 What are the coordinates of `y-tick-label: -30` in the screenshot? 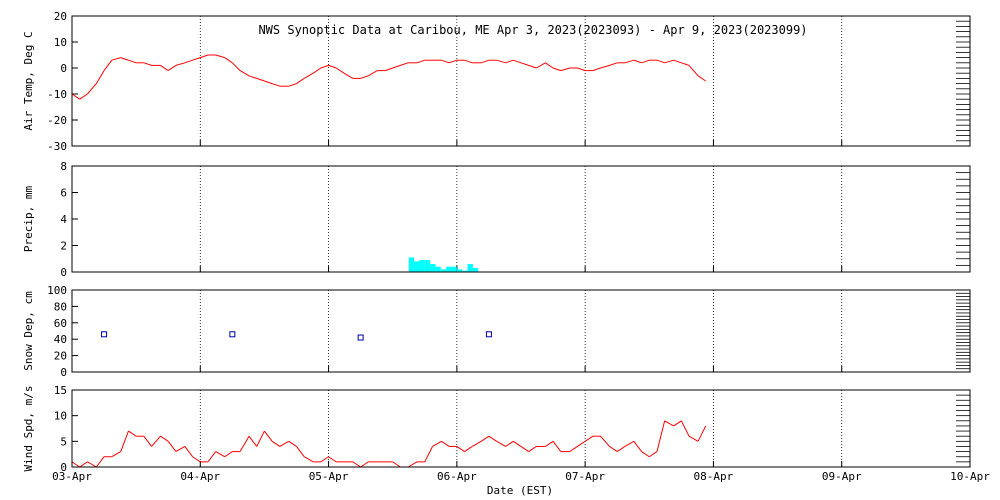 It's located at (57, 146).